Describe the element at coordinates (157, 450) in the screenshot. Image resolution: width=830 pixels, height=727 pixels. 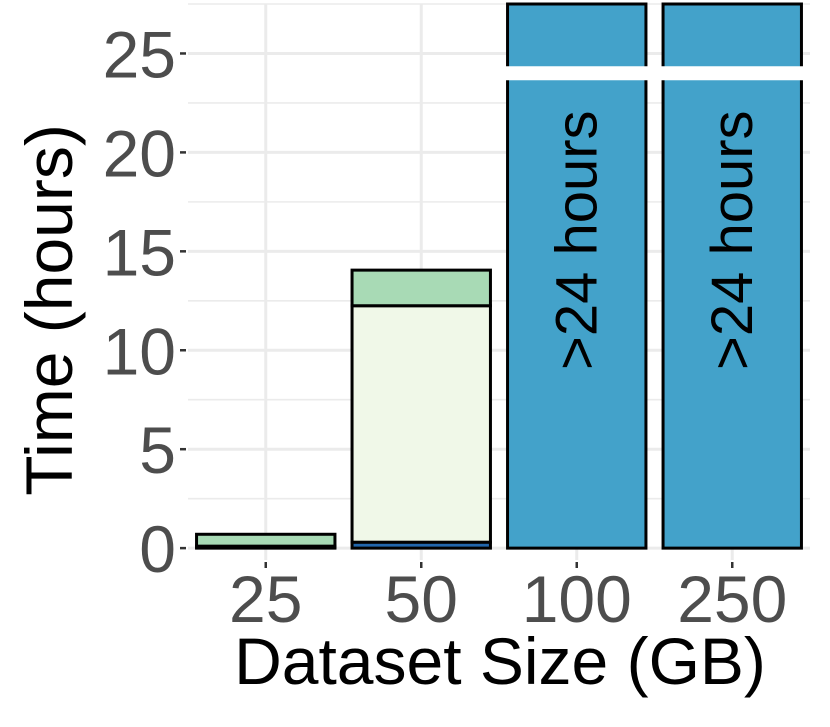
I see `y-tick-label: 5` at that location.